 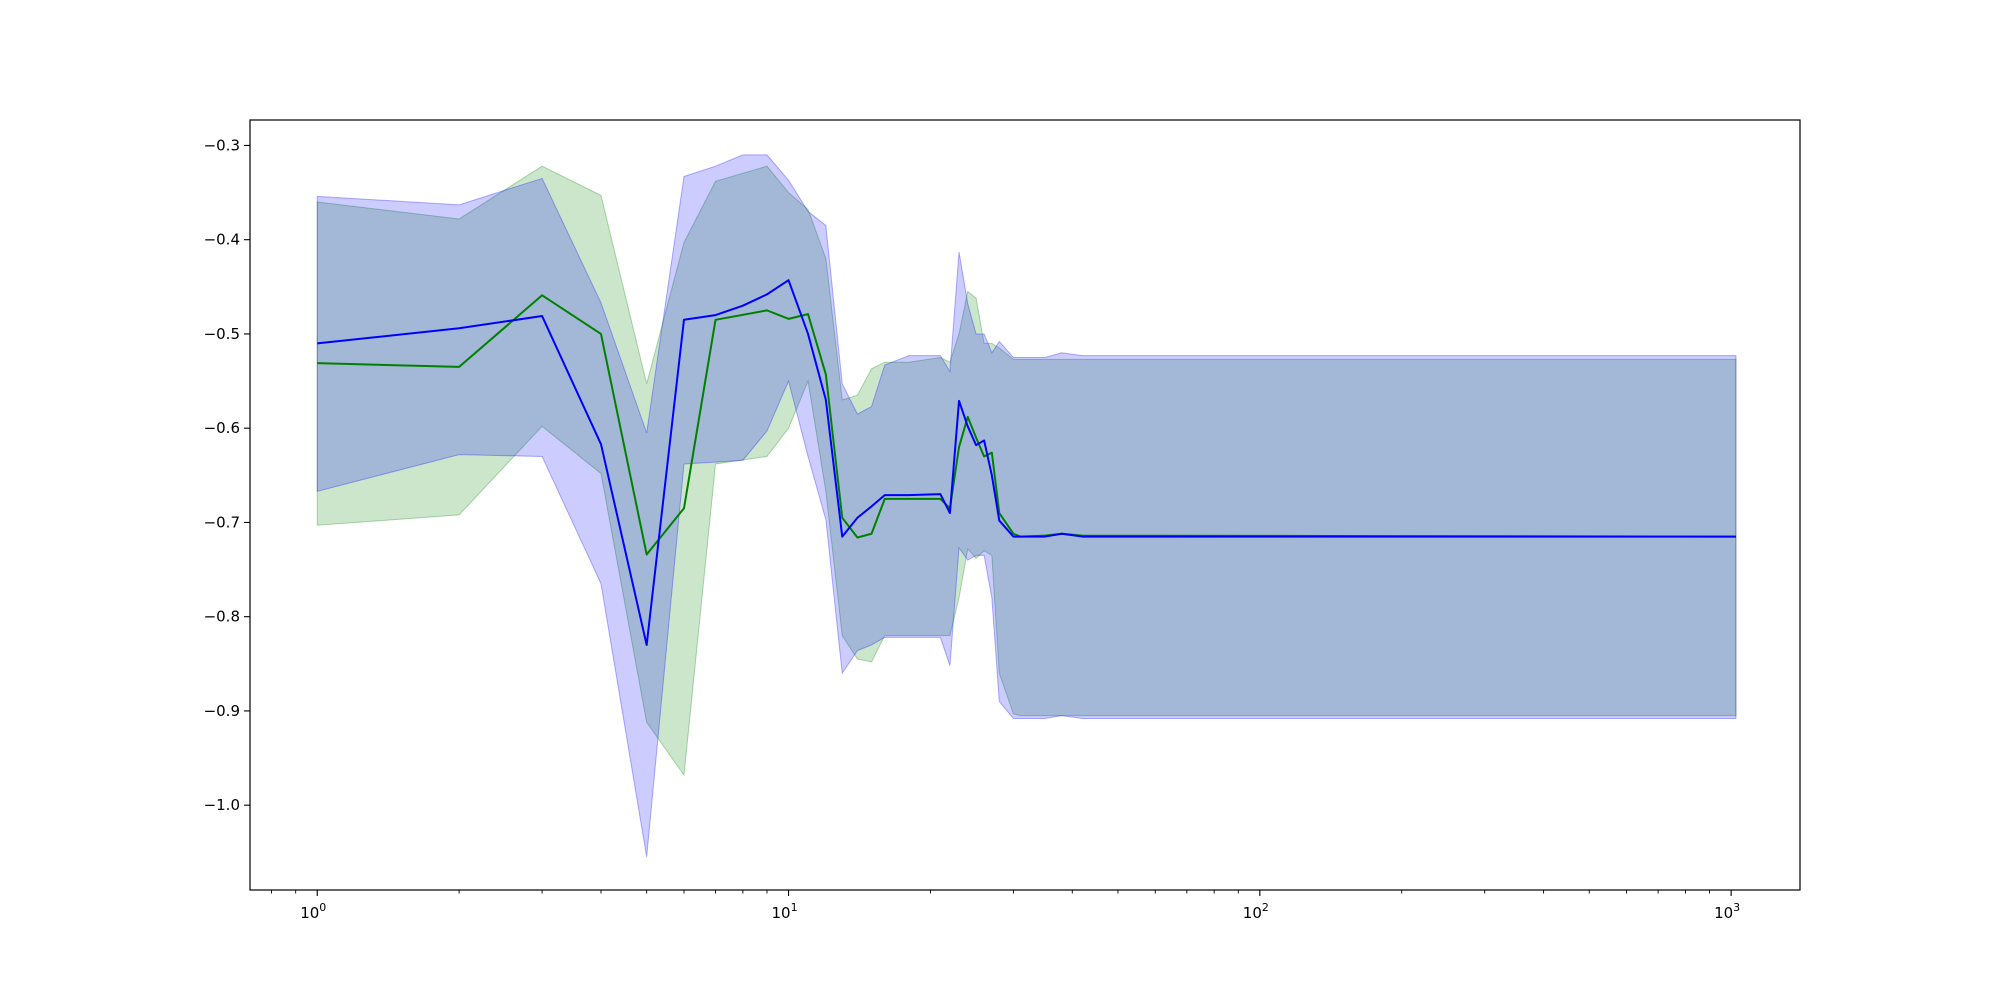 I want to click on y-tick-label: −0.3, so click(x=222, y=145).